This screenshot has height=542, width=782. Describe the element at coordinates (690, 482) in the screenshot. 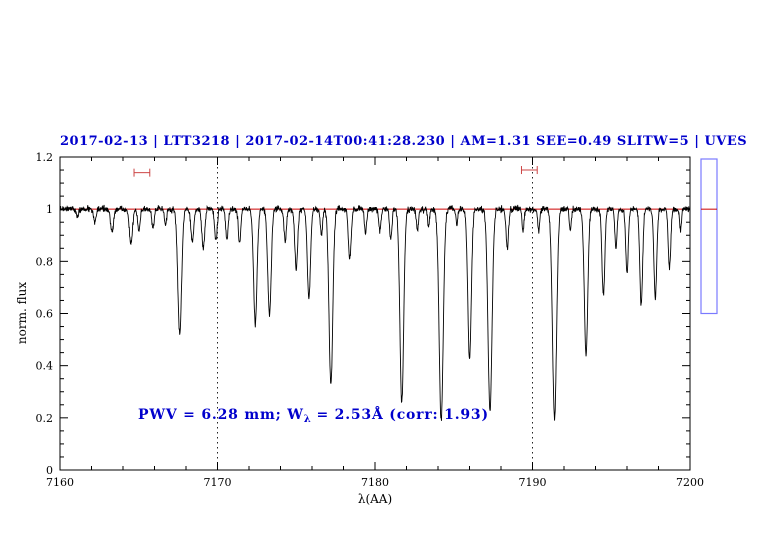

I see `svg-text: 7200` at that location.